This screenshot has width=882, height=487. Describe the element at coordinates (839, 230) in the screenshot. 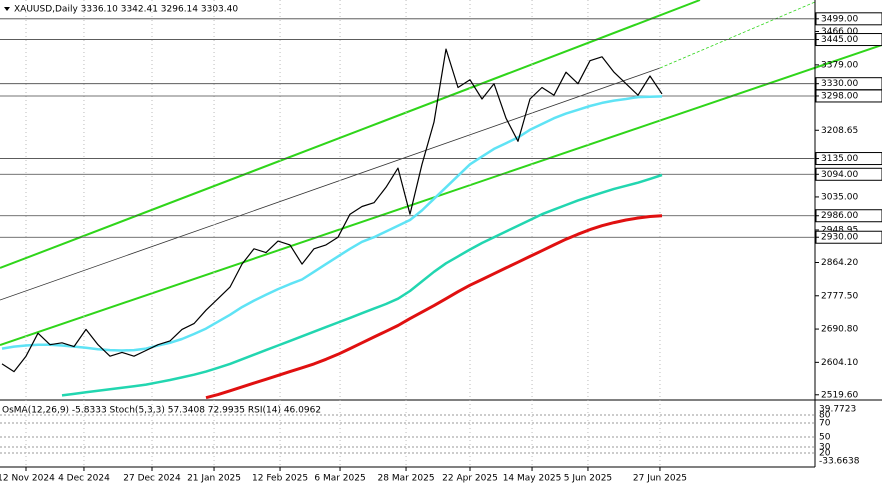

I see `y-tick-label: 2948.95` at that location.